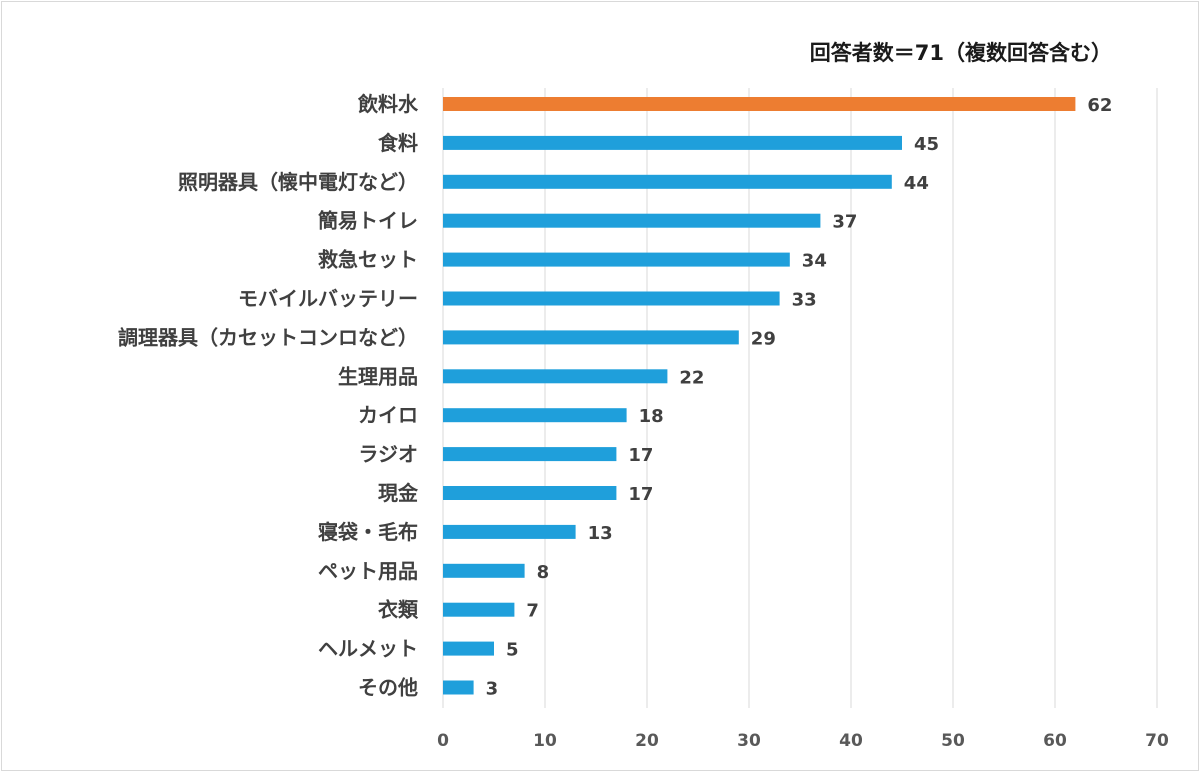 This screenshot has width=1200, height=772. Describe the element at coordinates (328, 299) in the screenshot. I see `category-label: モバイルバッテリー` at that location.